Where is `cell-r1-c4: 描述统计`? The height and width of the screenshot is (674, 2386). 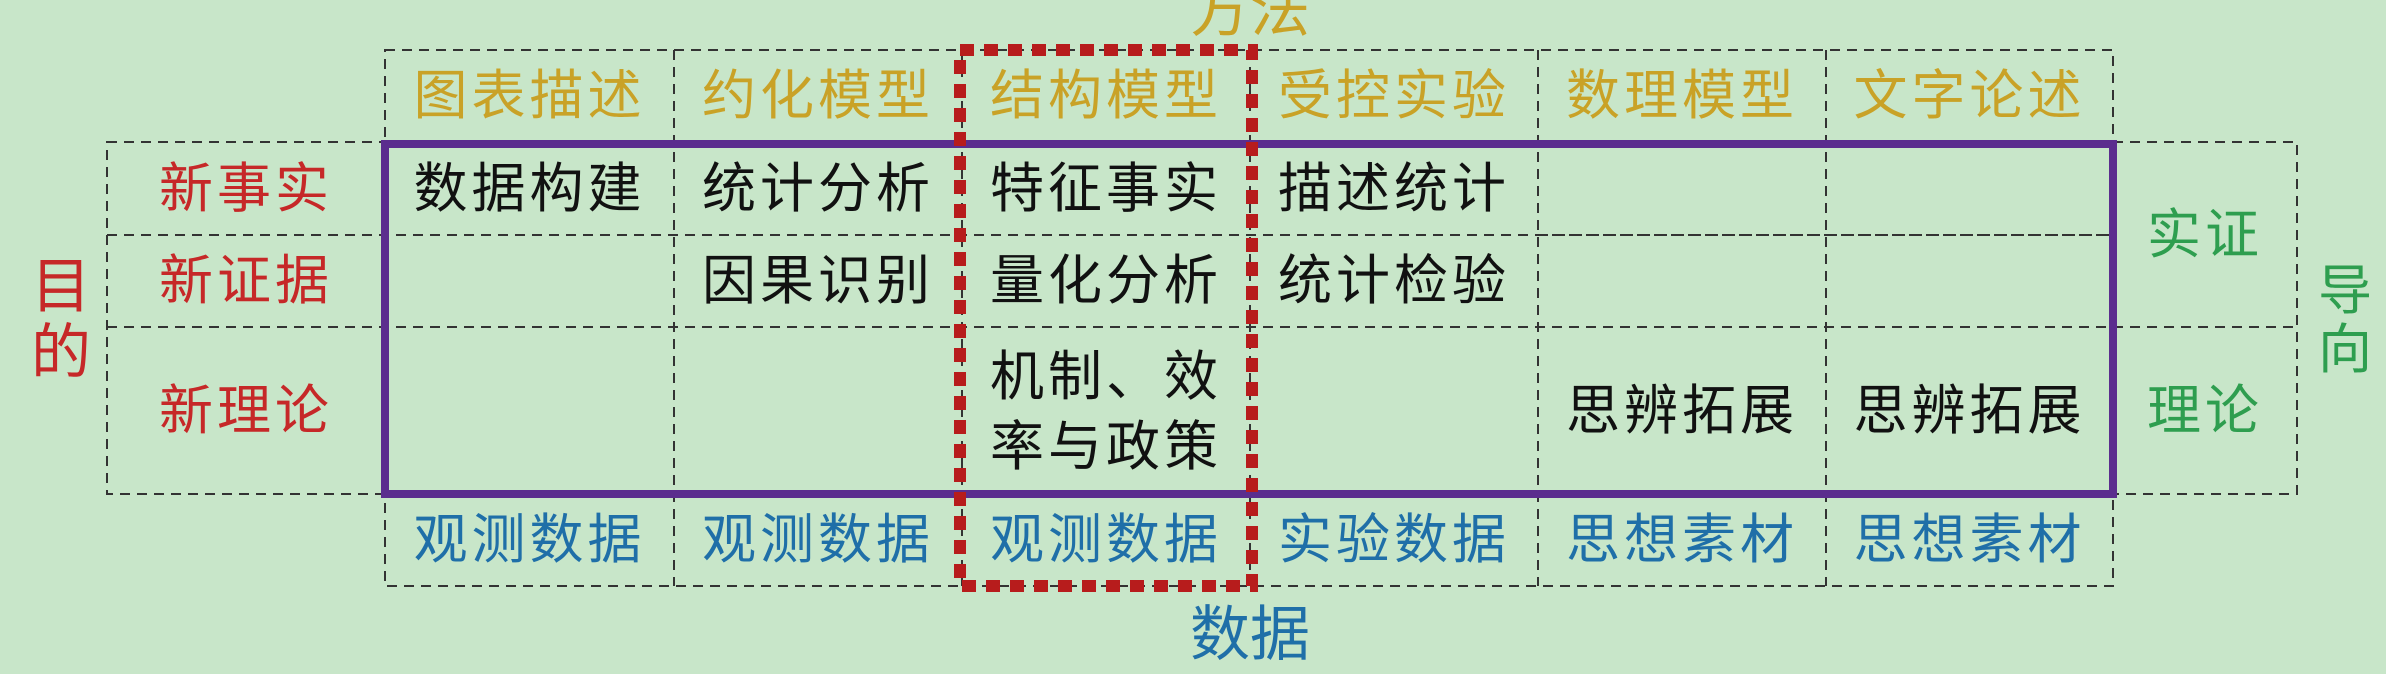
cell-r1-c4: 描述统计 is located at coordinates (1394, 188).